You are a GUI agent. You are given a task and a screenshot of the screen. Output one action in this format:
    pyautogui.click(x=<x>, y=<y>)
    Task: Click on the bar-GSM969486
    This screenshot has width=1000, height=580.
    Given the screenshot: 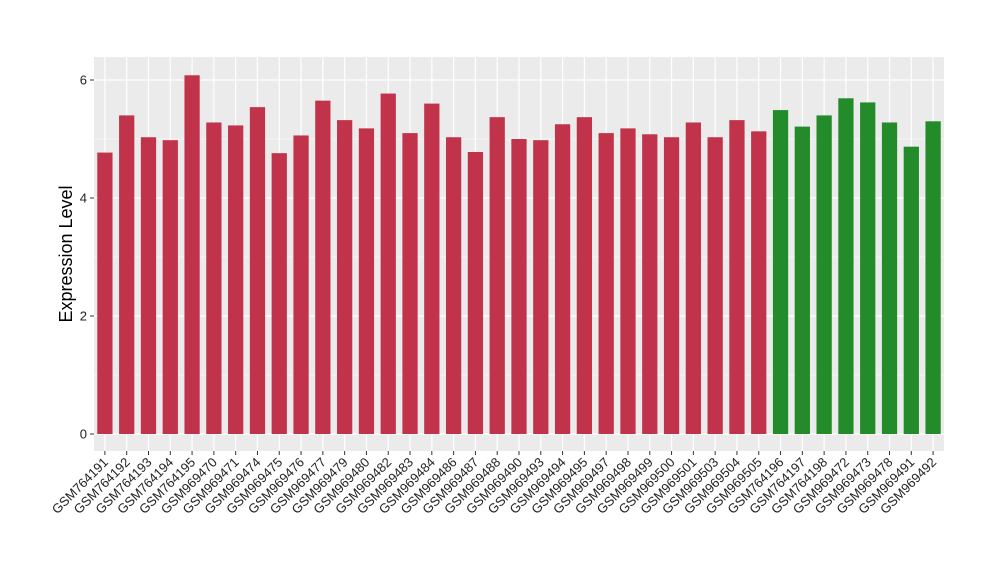 What is the action you would take?
    pyautogui.click(x=453, y=286)
    